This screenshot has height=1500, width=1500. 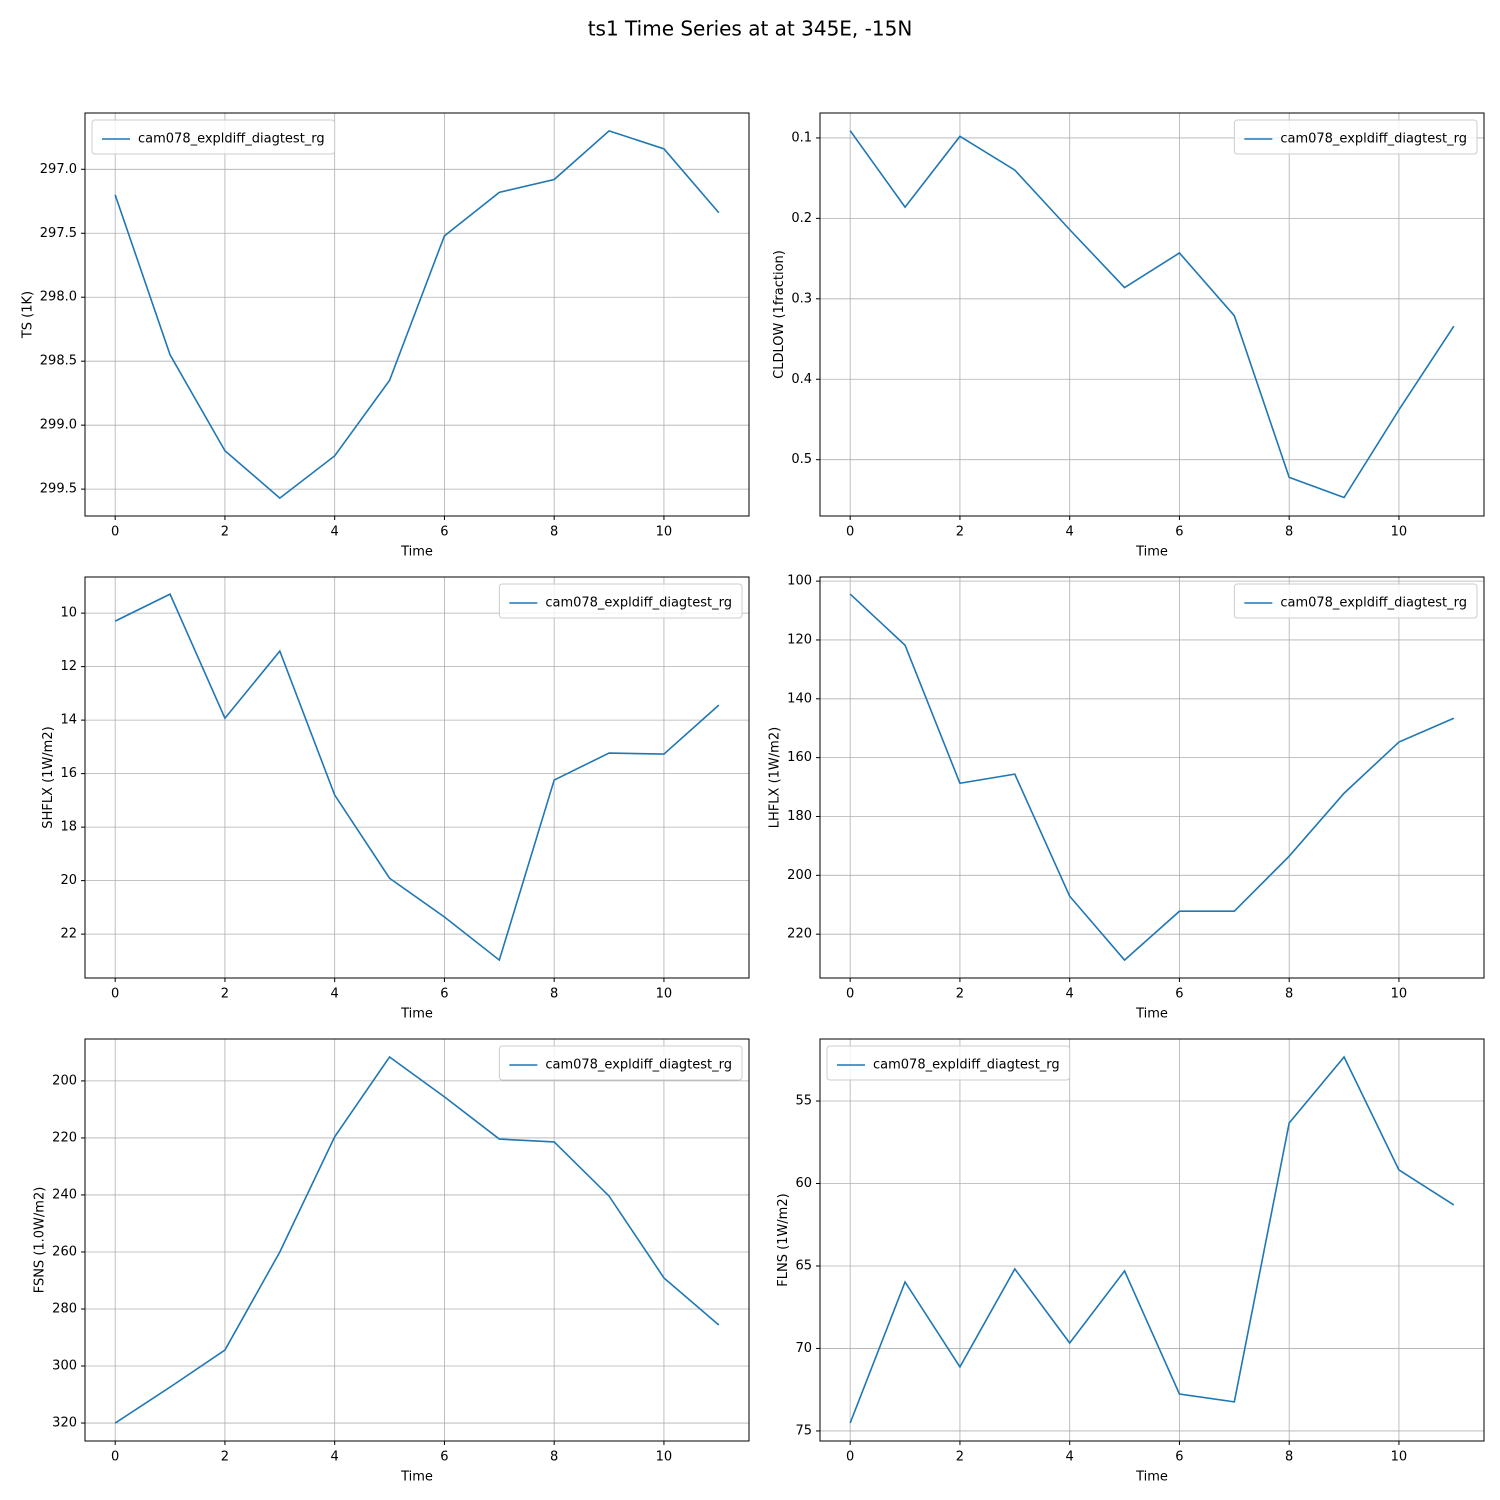 I want to click on y-tick-label: 0.3, so click(x=801, y=298).